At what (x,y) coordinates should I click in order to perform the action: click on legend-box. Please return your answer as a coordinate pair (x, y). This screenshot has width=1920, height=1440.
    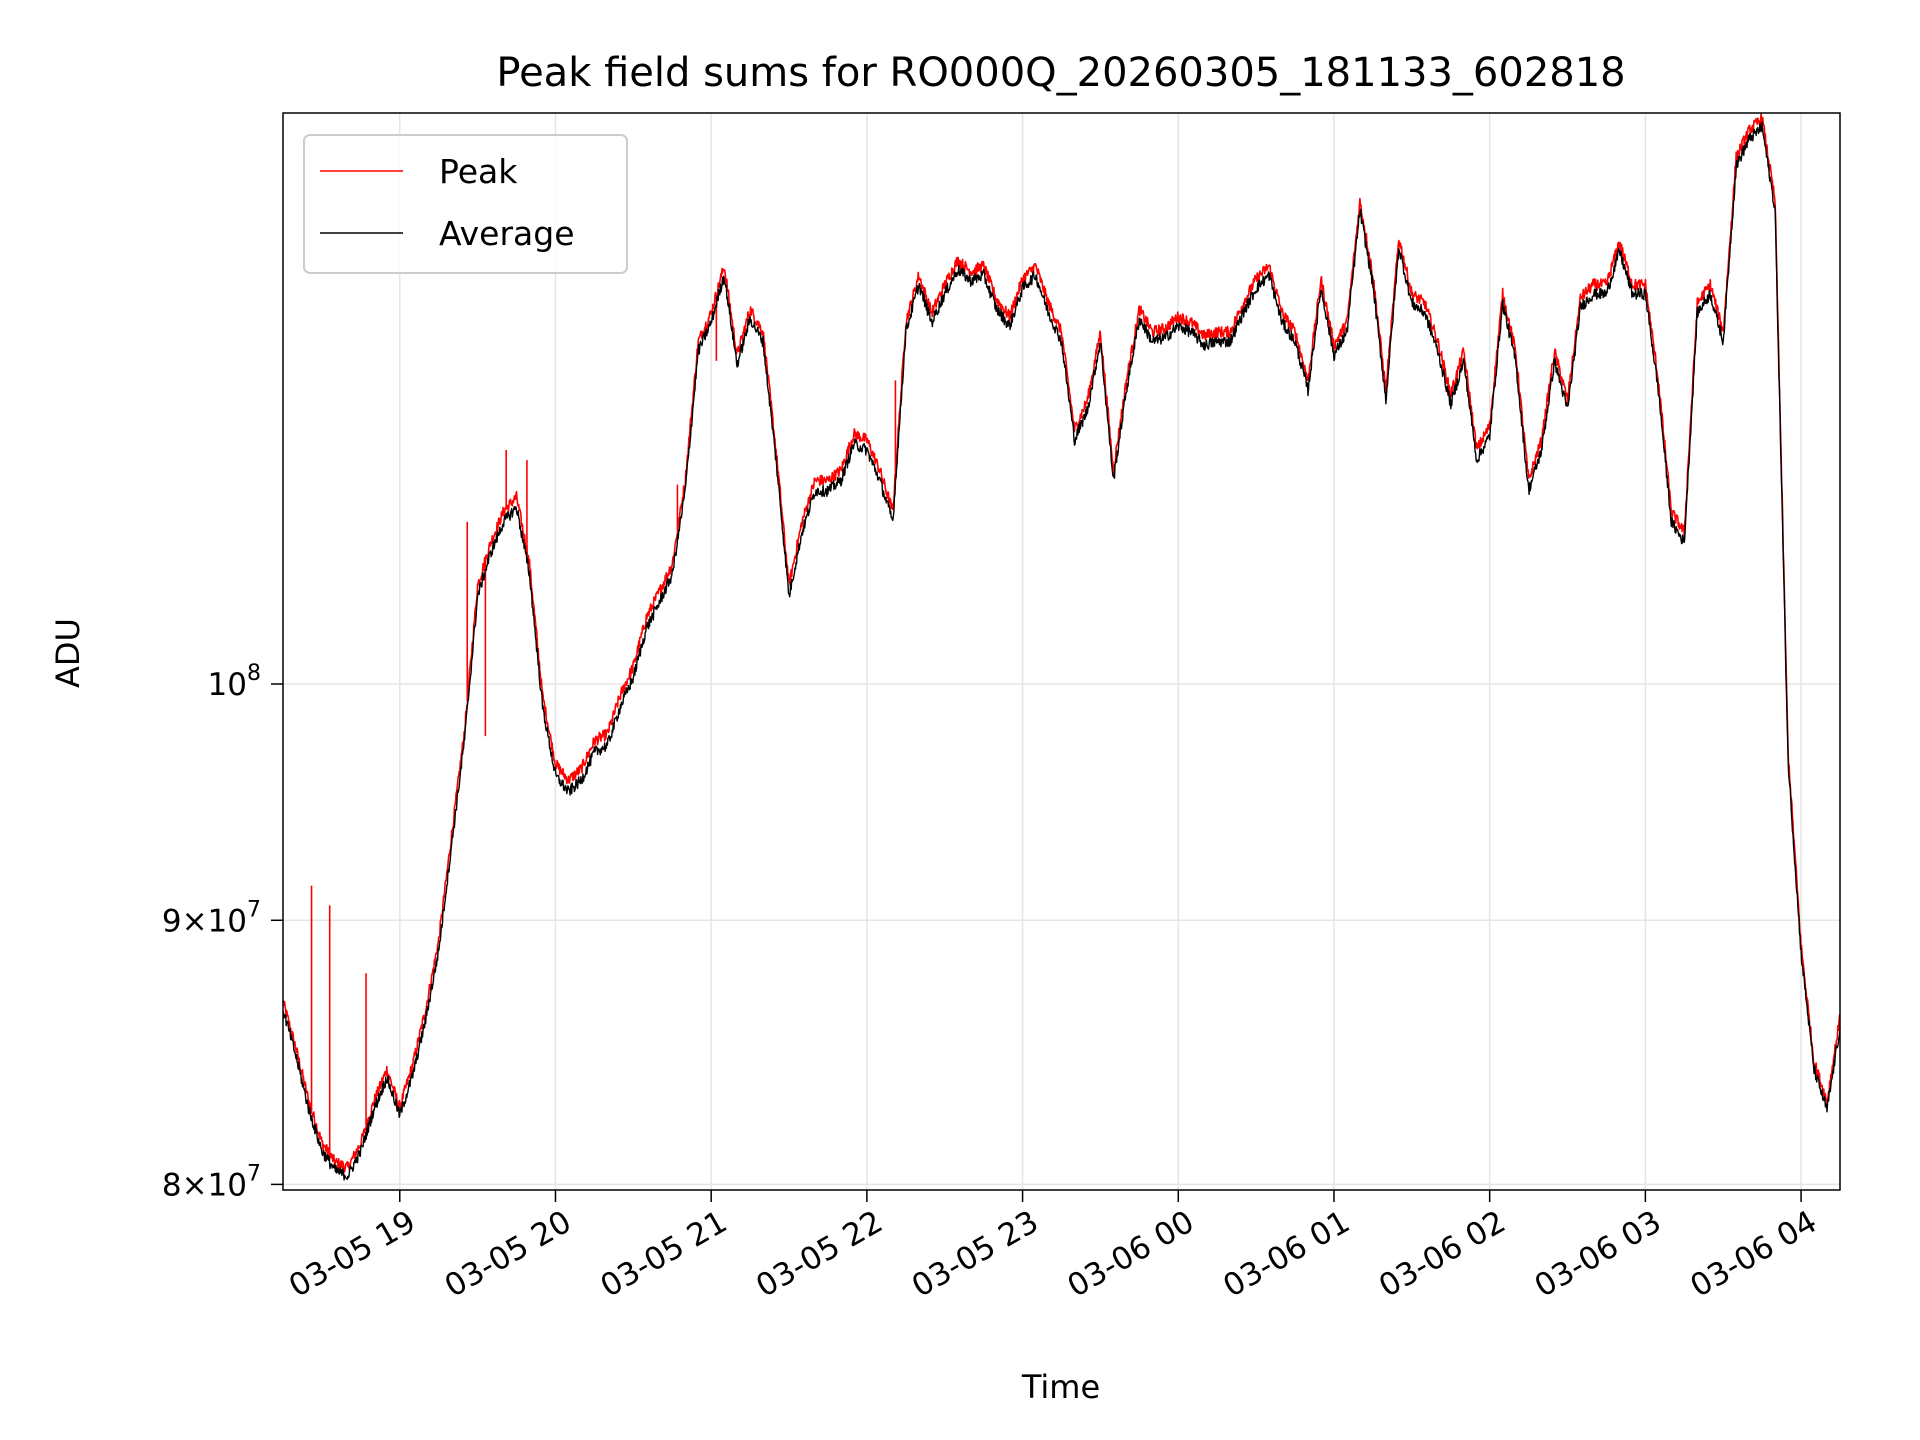
    Looking at the image, I should click on (465, 204).